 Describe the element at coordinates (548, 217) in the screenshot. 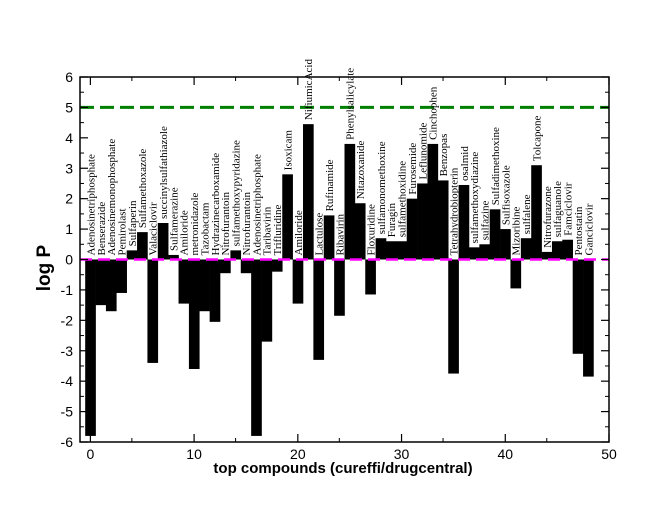

I see `bar-label: Nitrofurazone` at that location.